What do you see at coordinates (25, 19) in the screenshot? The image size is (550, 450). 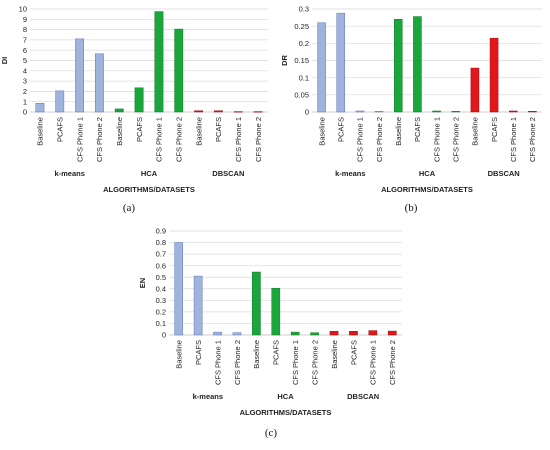 I see `y-tick-label: 9` at bounding box center [25, 19].